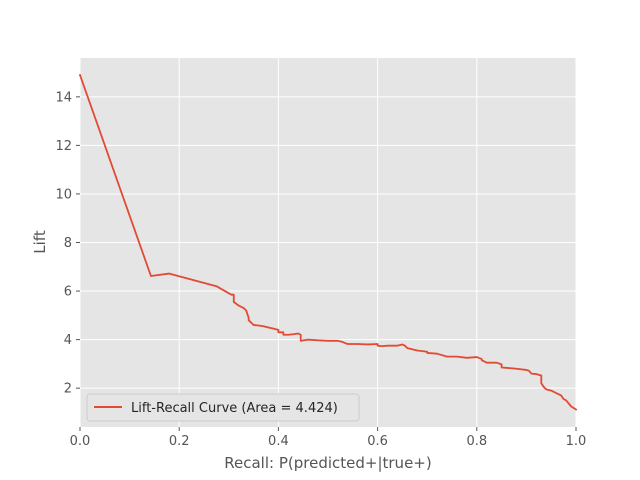 The image size is (640, 480). Describe the element at coordinates (576, 441) in the screenshot. I see `x-tick-label: 1.0` at that location.